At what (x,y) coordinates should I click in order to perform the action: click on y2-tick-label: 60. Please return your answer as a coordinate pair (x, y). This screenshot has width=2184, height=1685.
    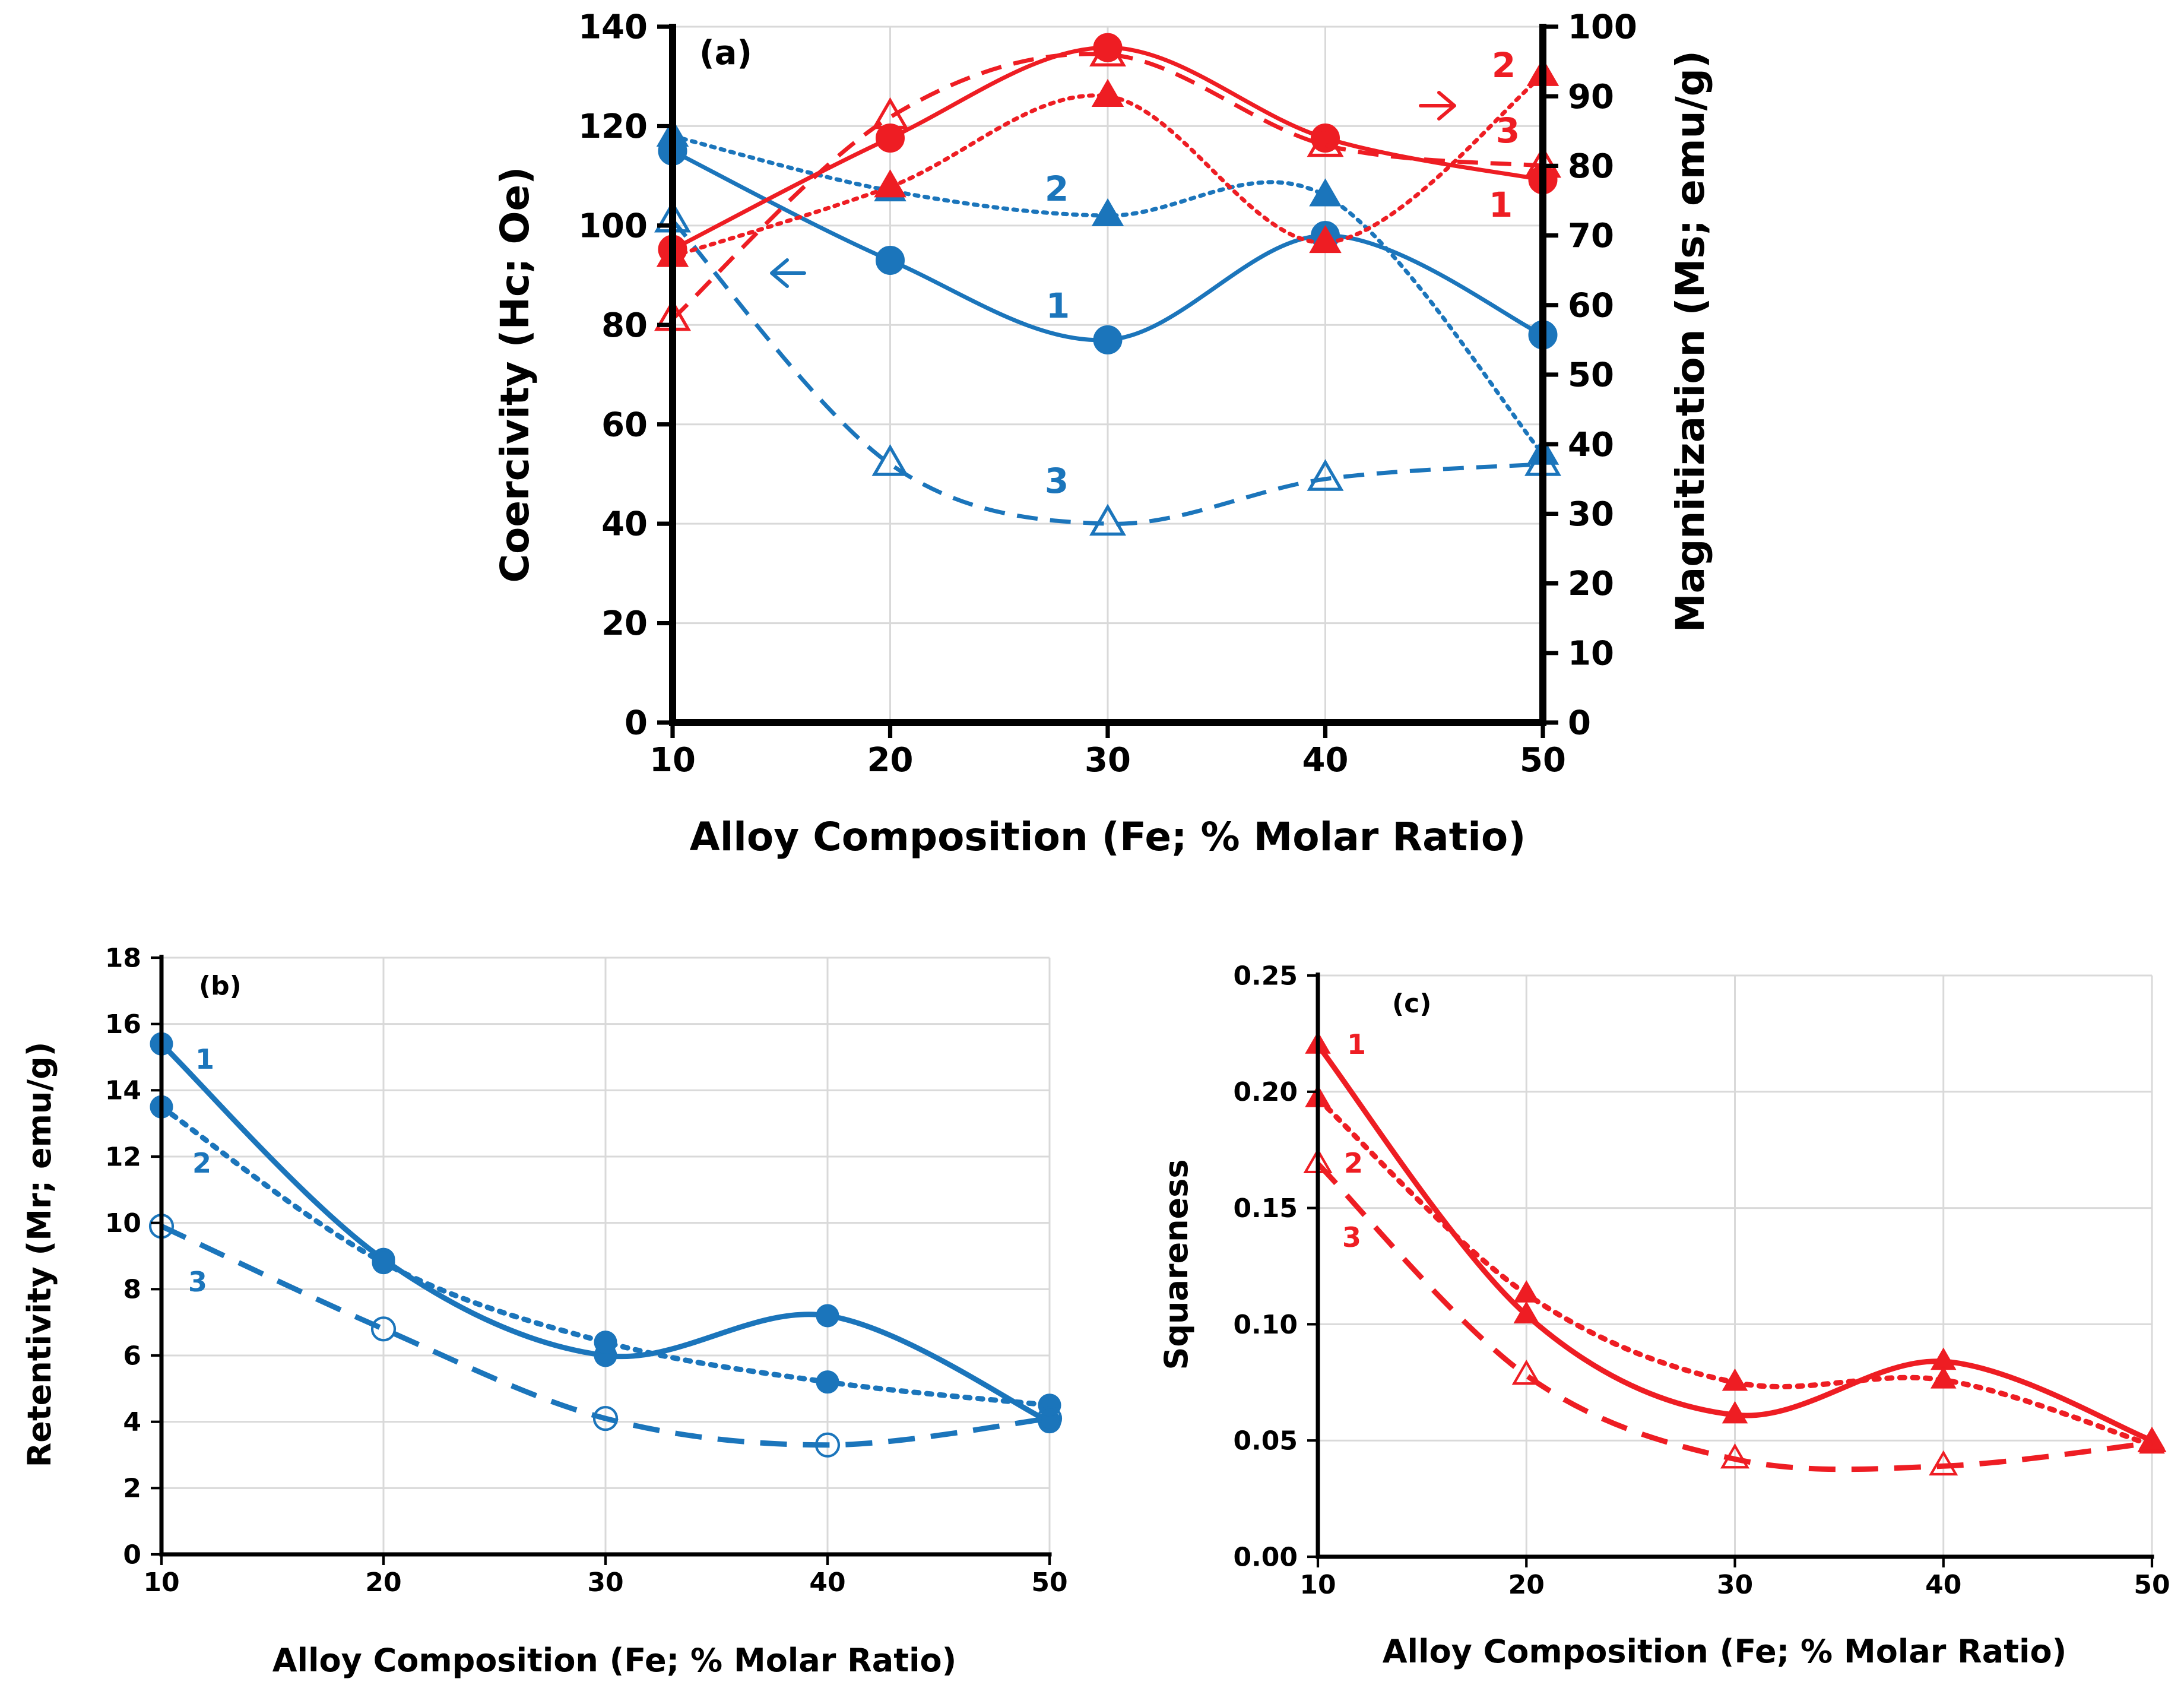
    Looking at the image, I should click on (1591, 305).